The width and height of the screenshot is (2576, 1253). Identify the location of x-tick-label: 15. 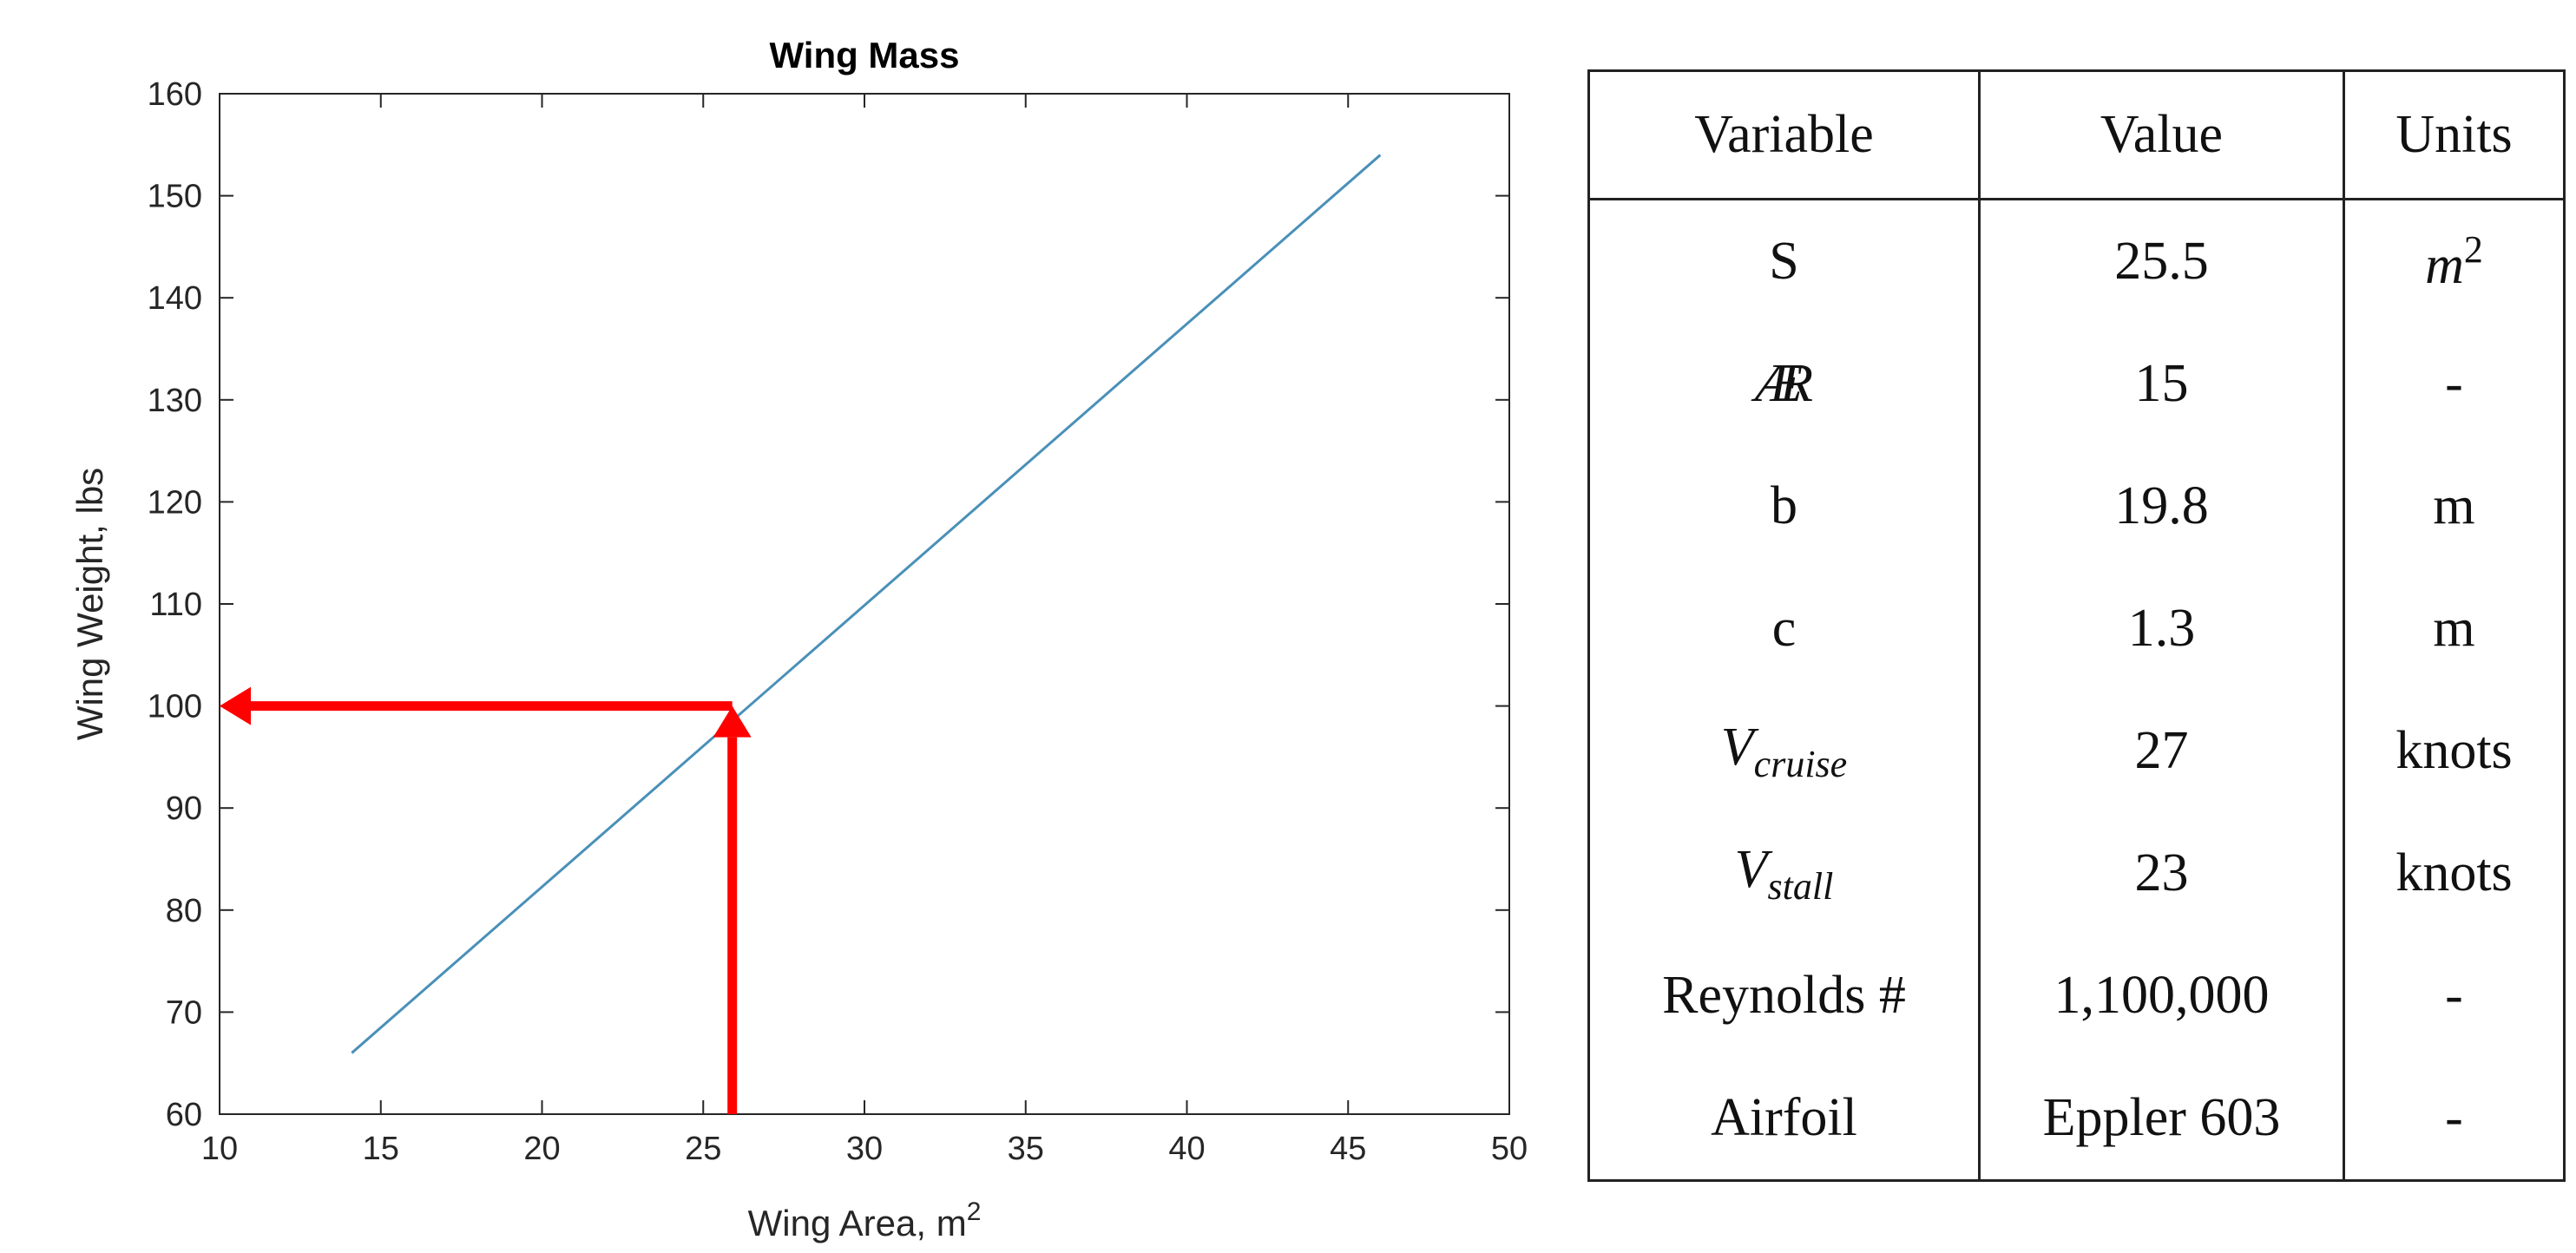
(381, 1149).